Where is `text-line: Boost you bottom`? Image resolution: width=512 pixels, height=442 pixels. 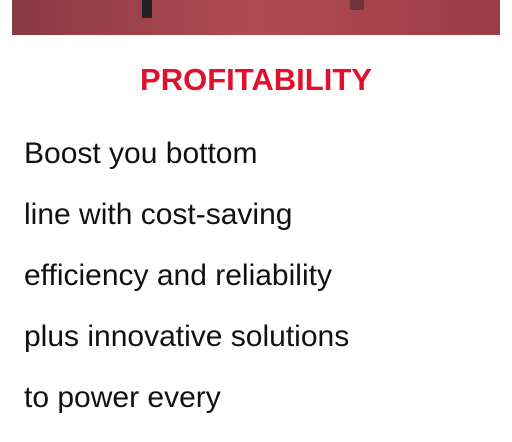
text-line: Boost you bottom is located at coordinates (141, 153).